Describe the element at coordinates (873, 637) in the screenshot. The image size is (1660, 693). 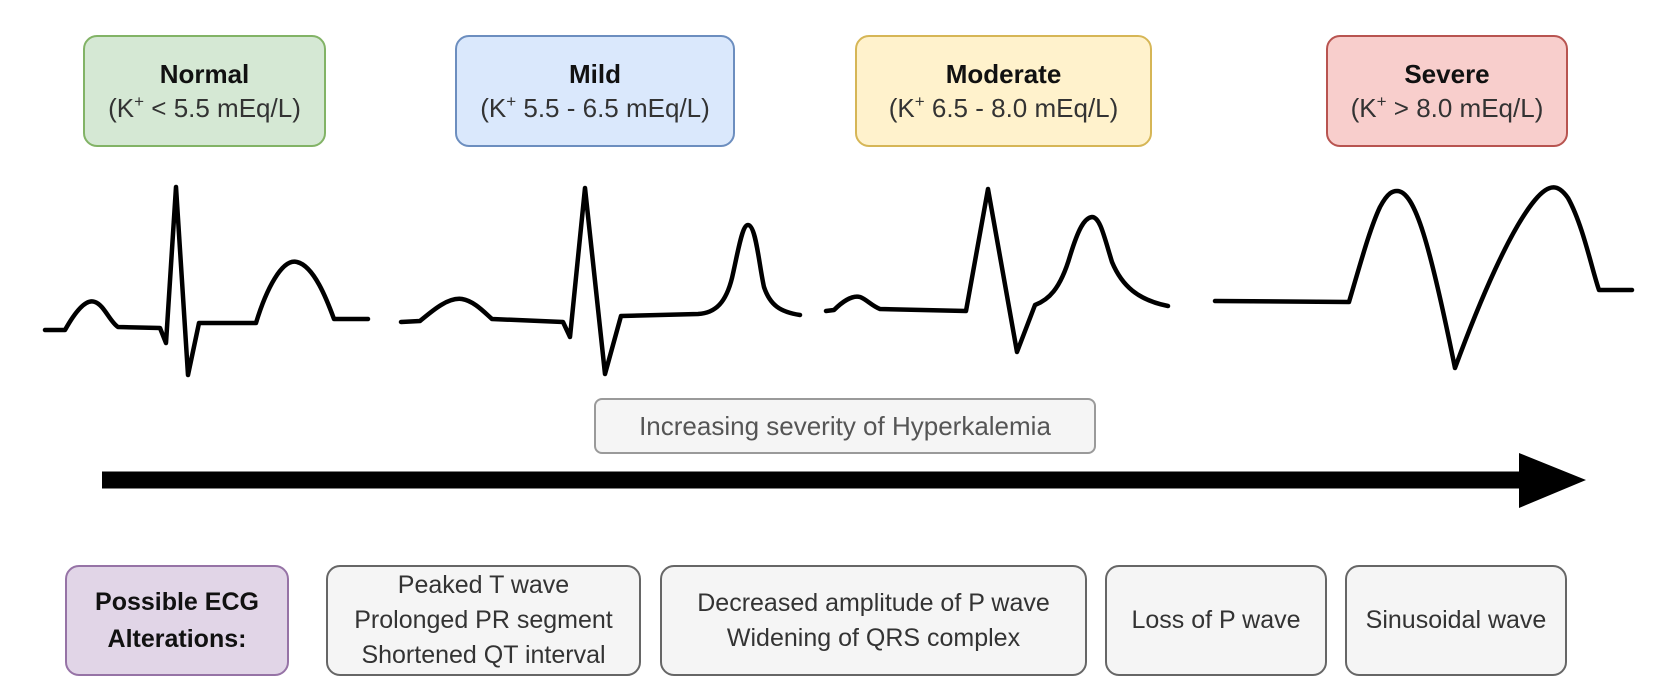
I see `alteration-line: Widening of QRS complex` at that location.